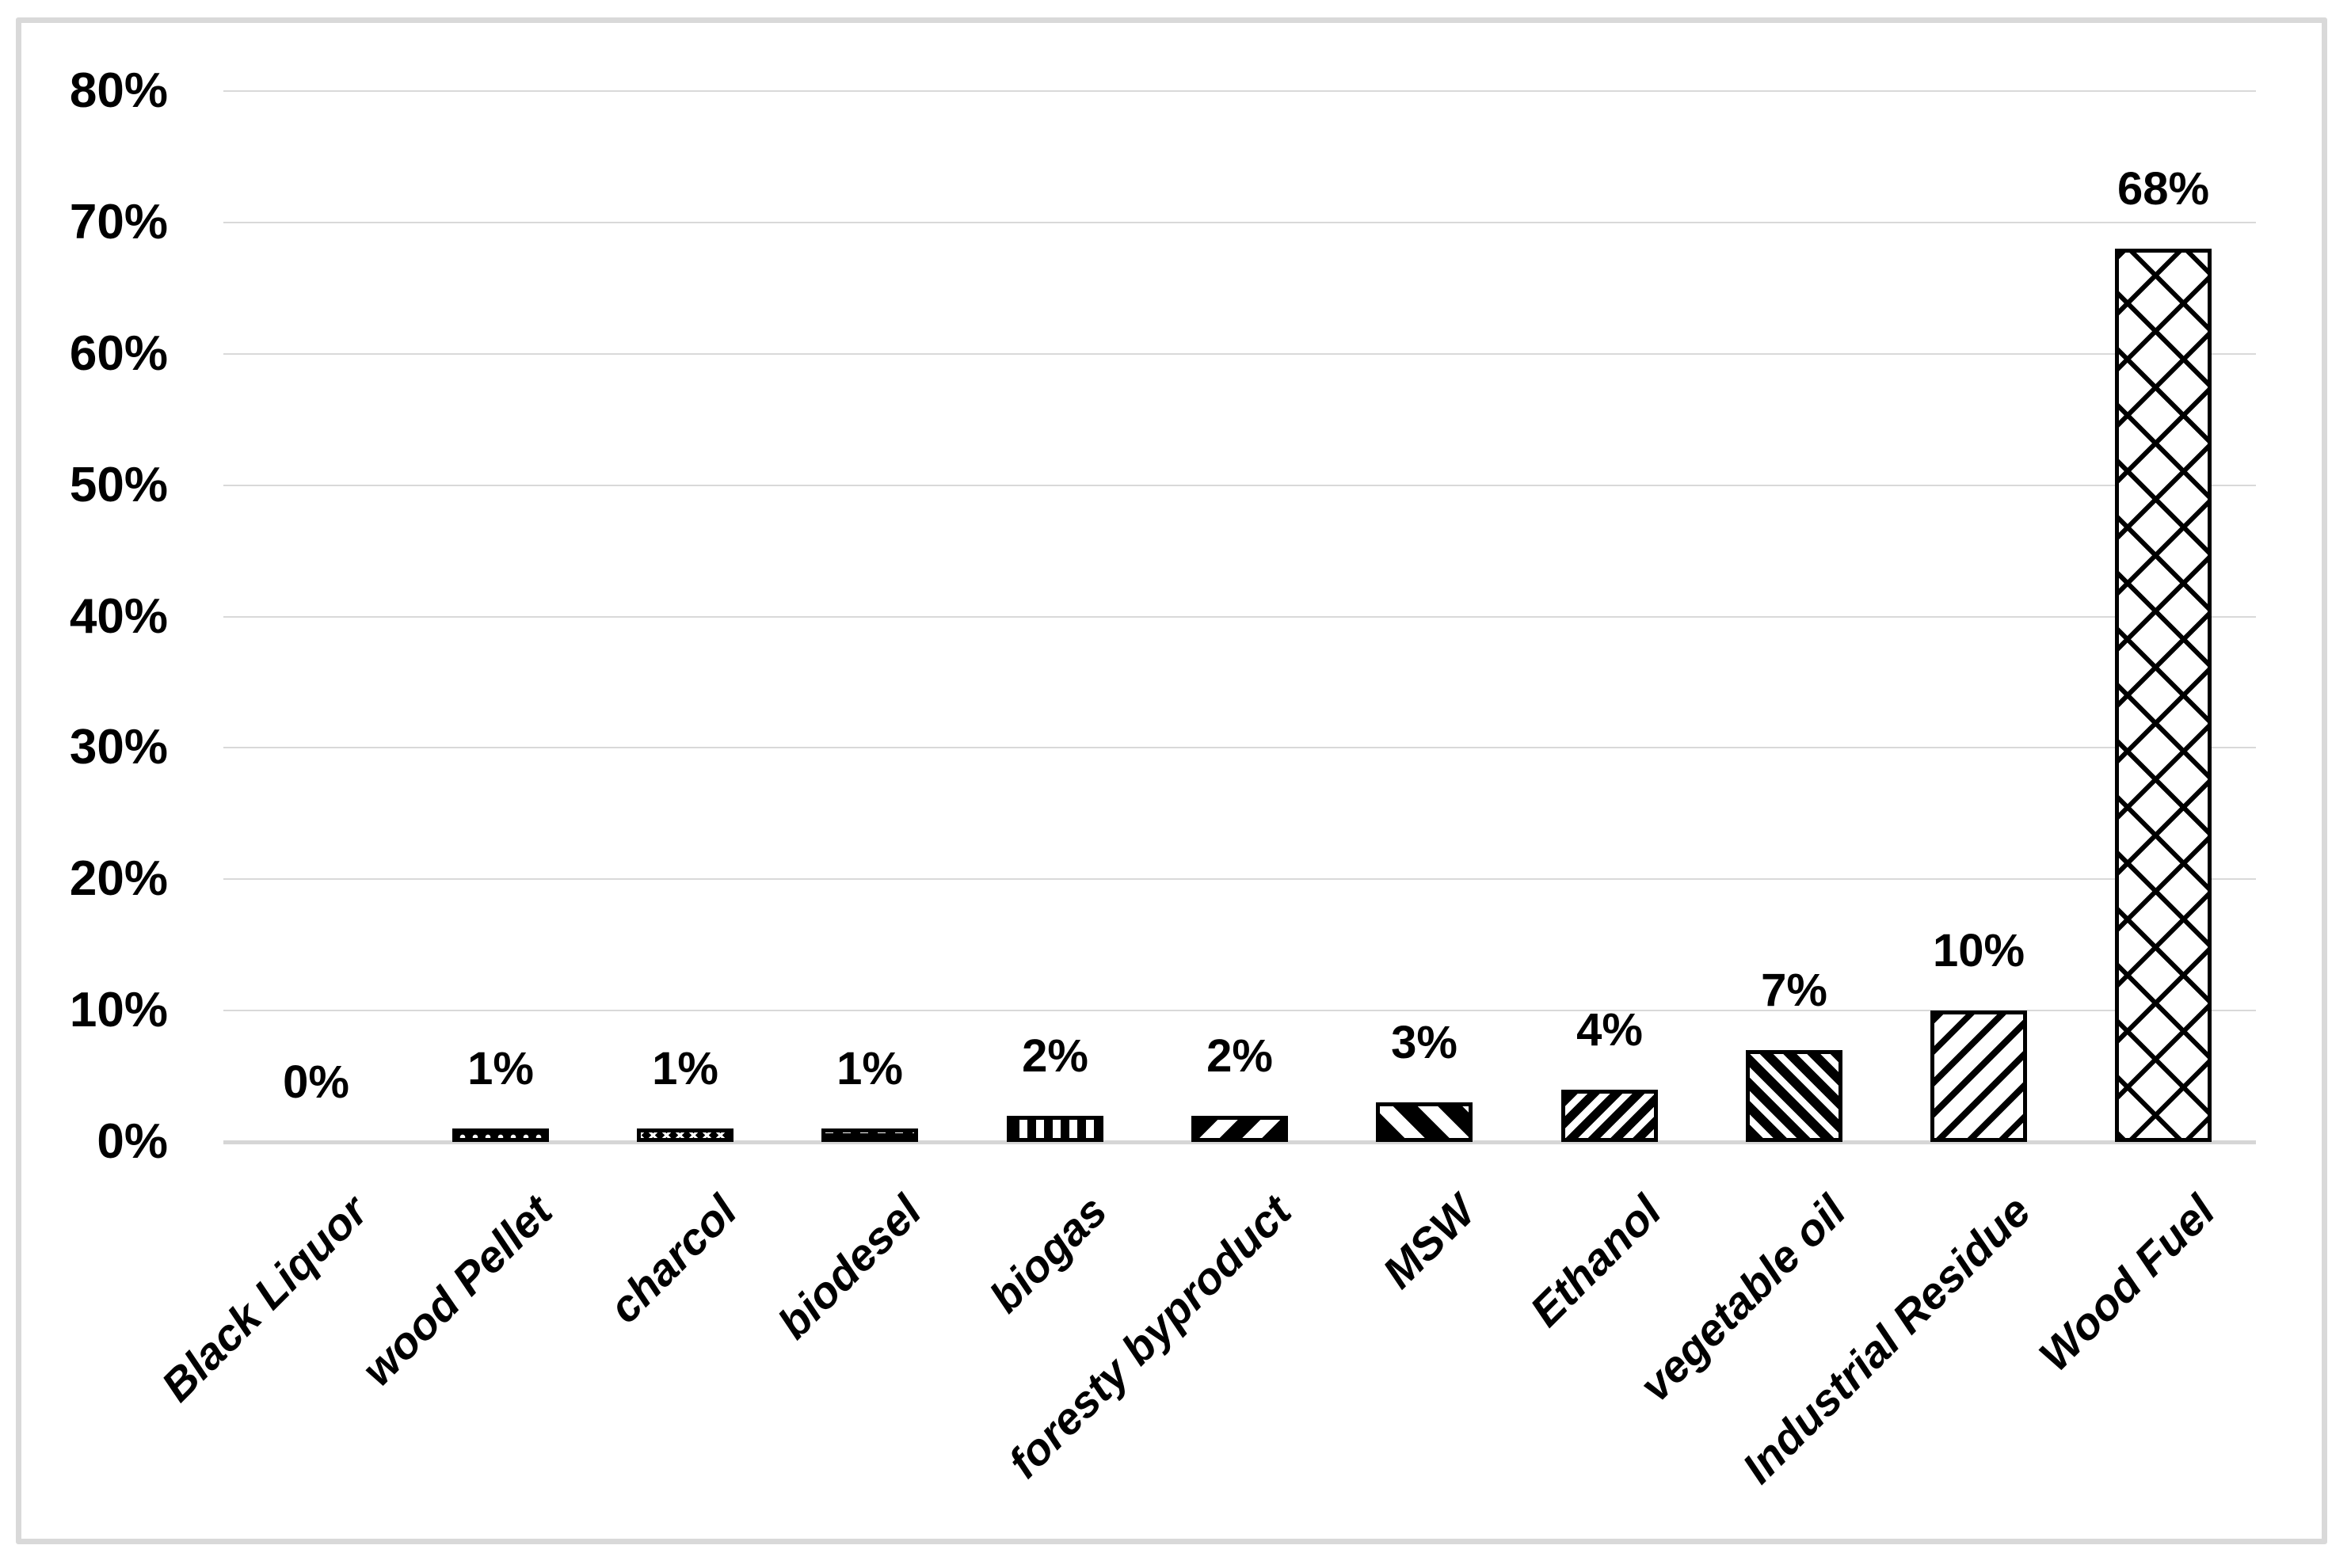 The width and height of the screenshot is (2351, 1568). I want to click on bar-msw, so click(1424, 1122).